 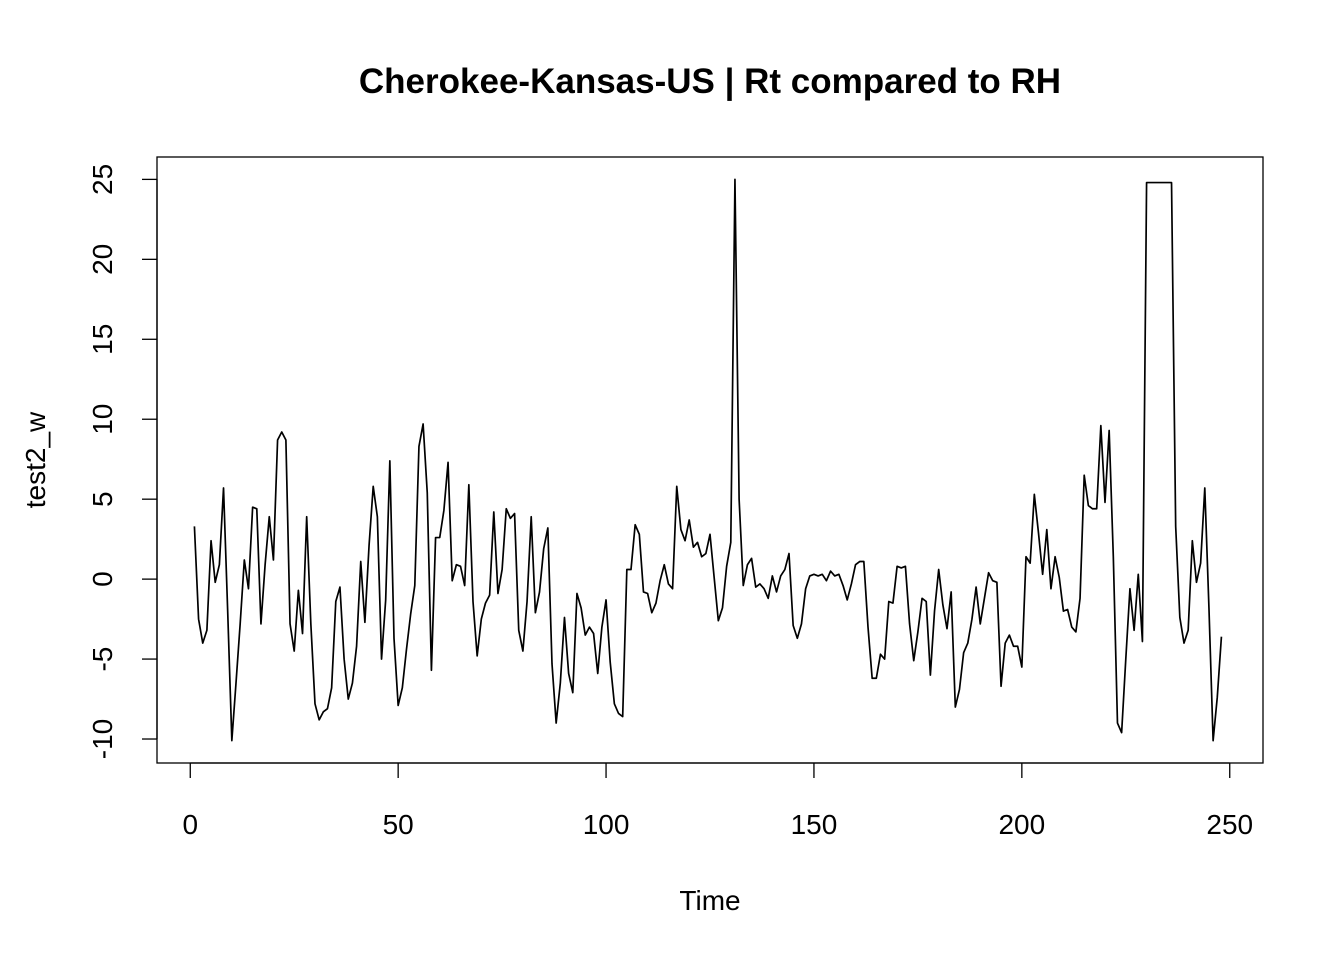 I want to click on x-tick-label: 250, so click(x=1229, y=824).